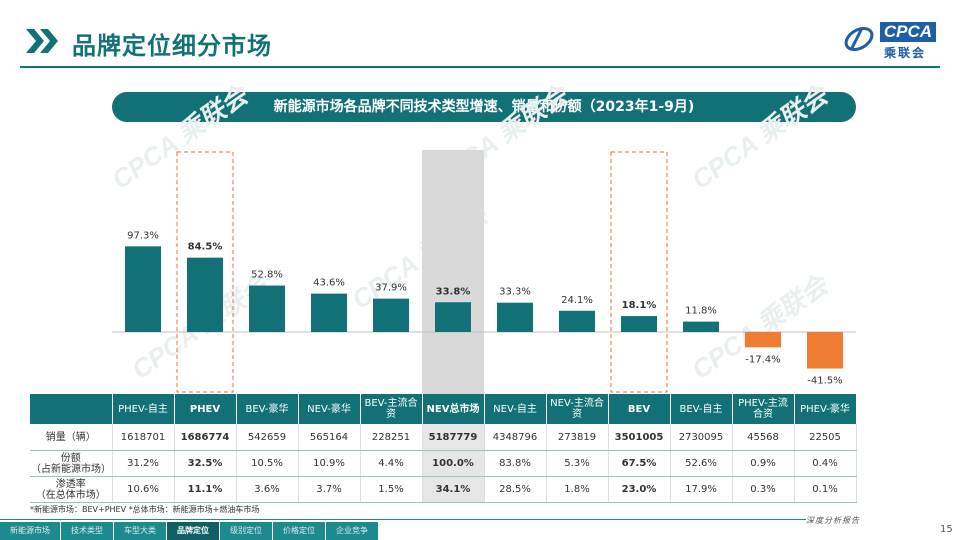 The height and width of the screenshot is (540, 960). I want to click on table-cell: 0.1%, so click(825, 489).